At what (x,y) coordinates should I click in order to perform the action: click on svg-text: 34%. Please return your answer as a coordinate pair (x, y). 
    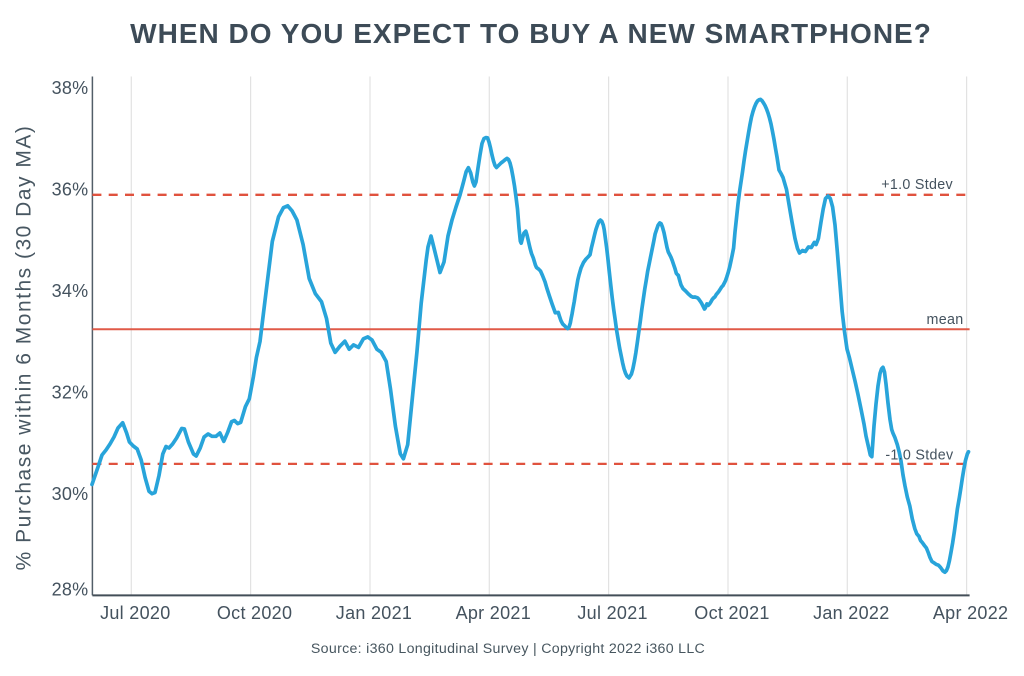
    Looking at the image, I should click on (70, 291).